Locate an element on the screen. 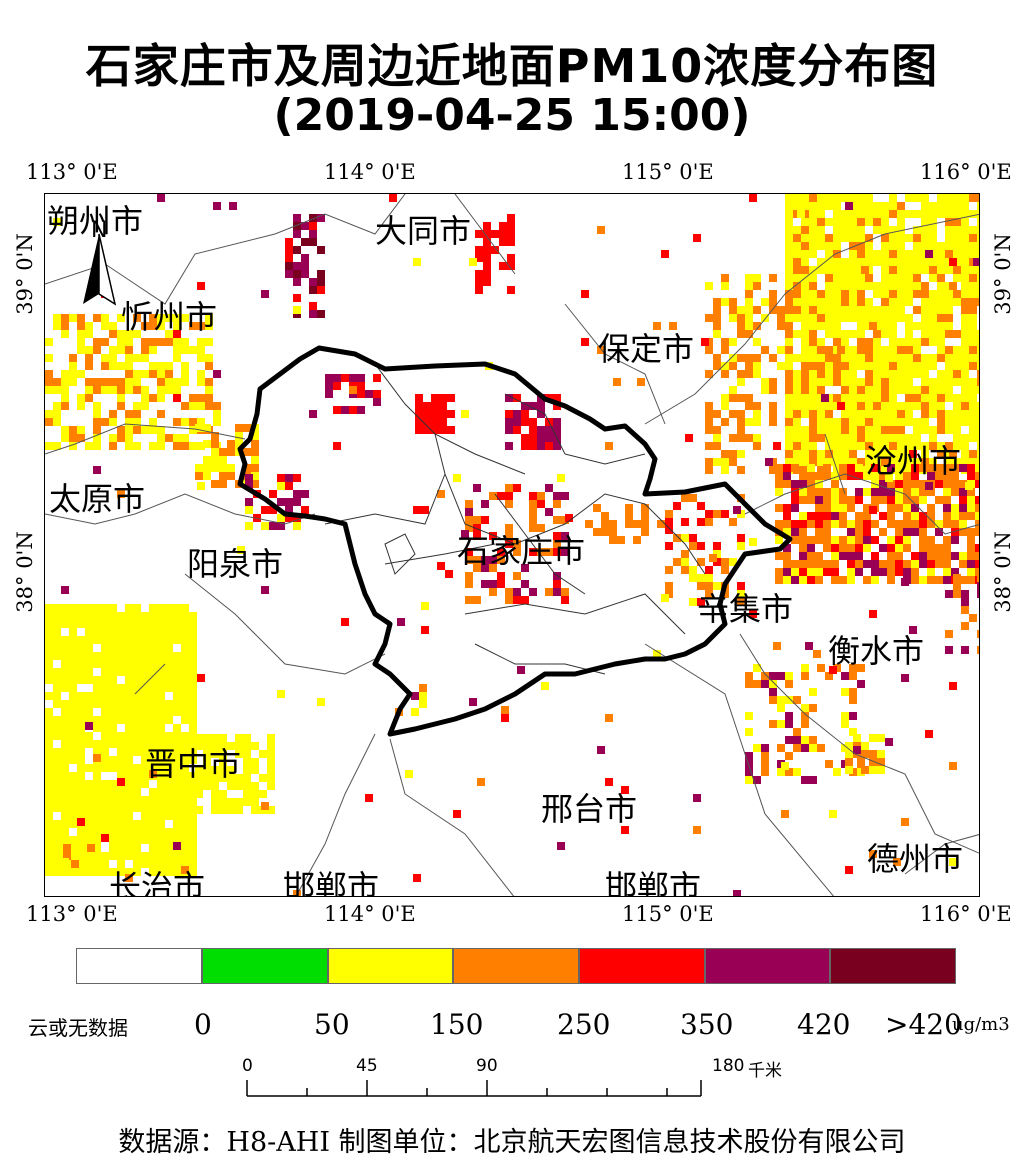 The image size is (1024, 1174). city-label-shuozhou: 朔州市 is located at coordinates (95, 221).